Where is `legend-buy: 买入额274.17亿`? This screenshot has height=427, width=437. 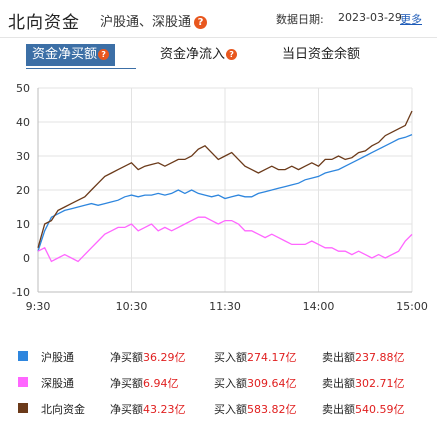 legend-buy: 买入额274.17亿 is located at coordinates (255, 357).